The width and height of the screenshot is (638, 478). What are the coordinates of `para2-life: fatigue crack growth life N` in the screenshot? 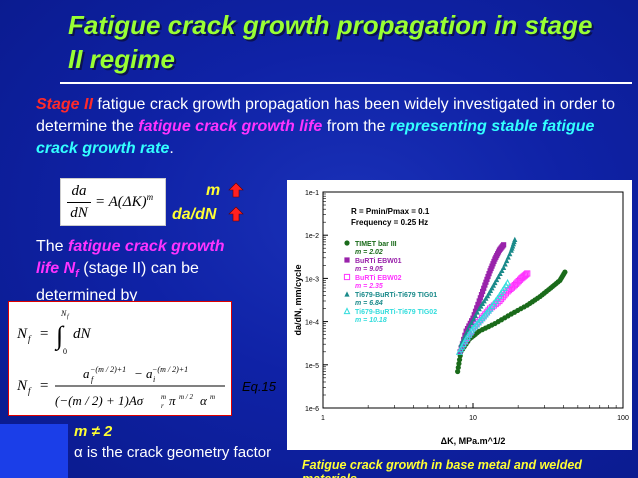 It's located at (130, 257).